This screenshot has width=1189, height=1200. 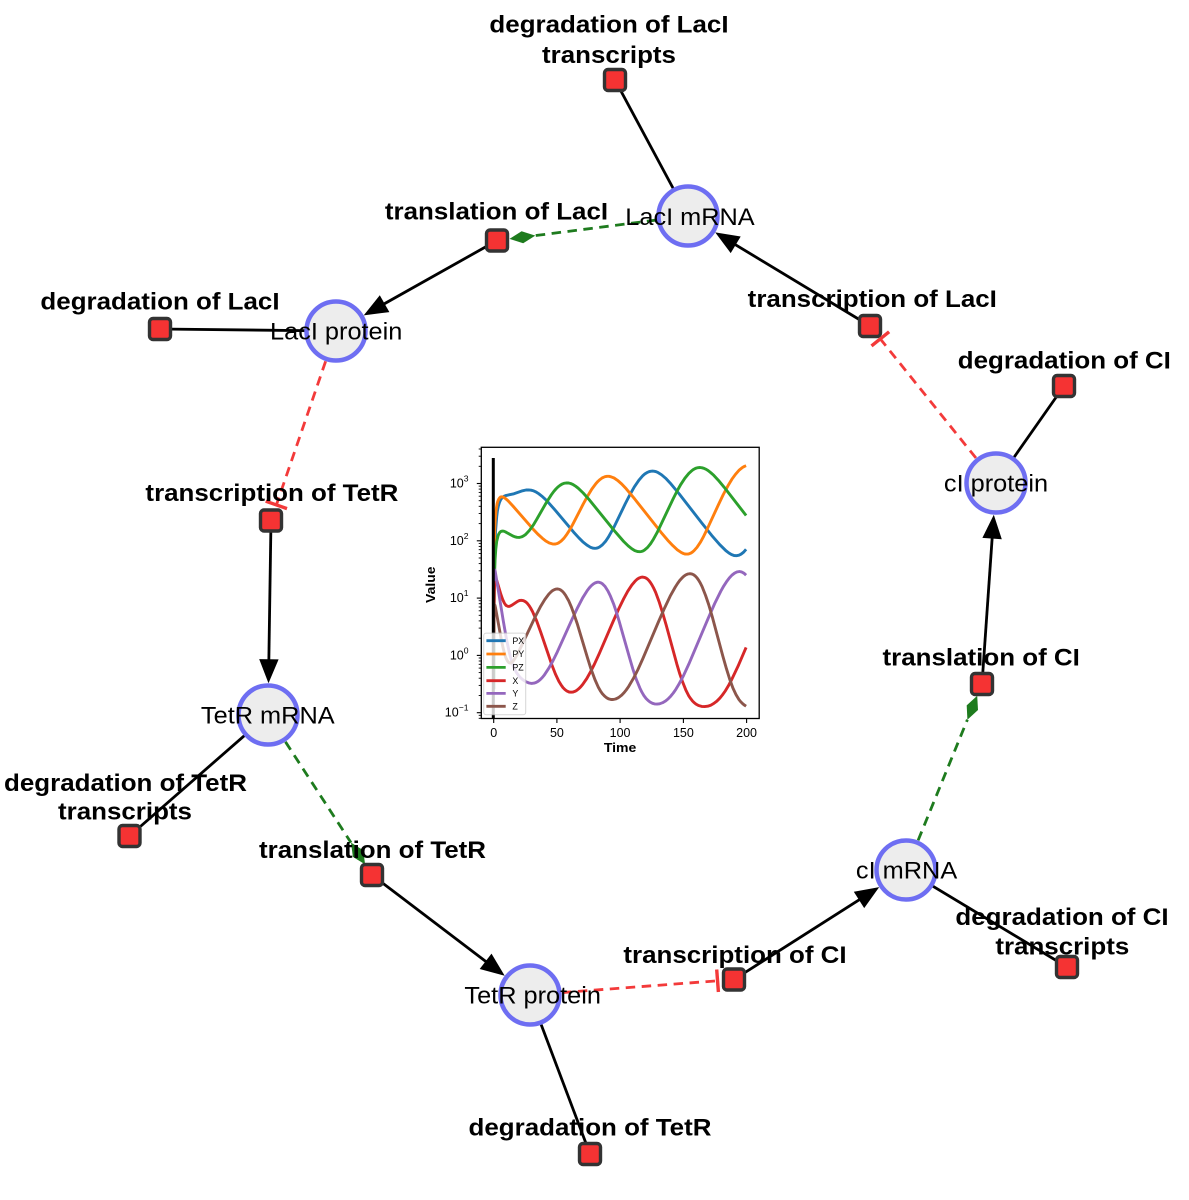 What do you see at coordinates (271, 493) in the screenshot?
I see `svg-text: transcription of TetR` at bounding box center [271, 493].